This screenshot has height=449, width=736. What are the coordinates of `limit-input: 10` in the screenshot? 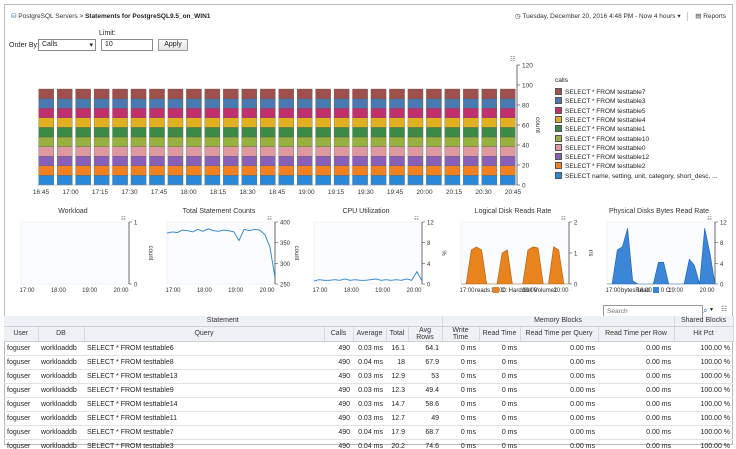 It's located at (127, 45).